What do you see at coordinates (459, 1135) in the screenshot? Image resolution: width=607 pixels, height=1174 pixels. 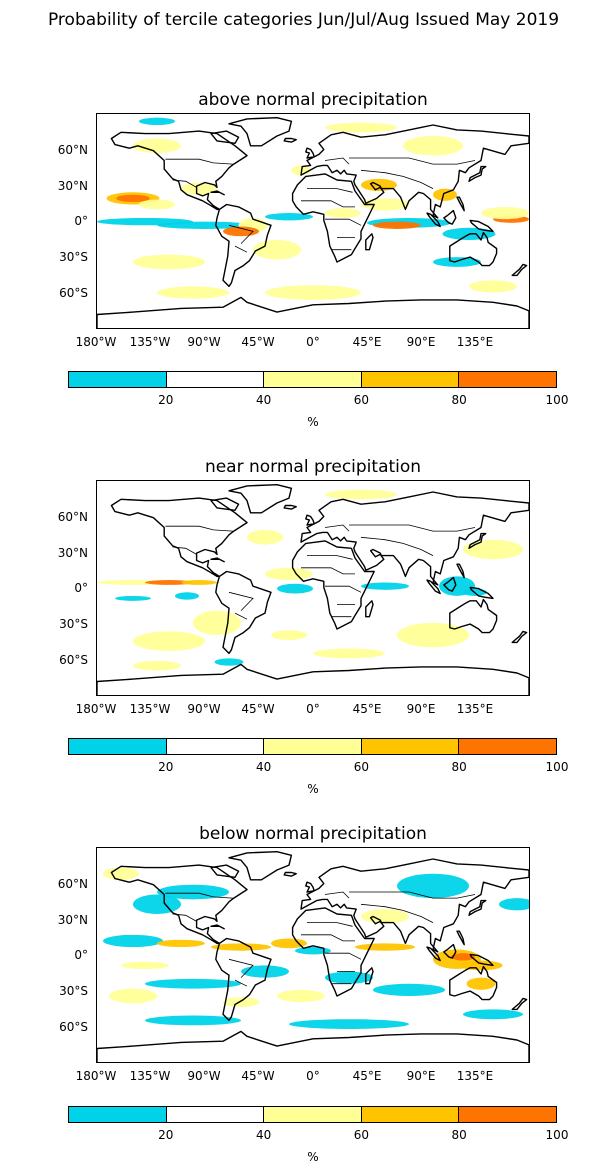 I see `colorbar-tick-label: 80` at bounding box center [459, 1135].